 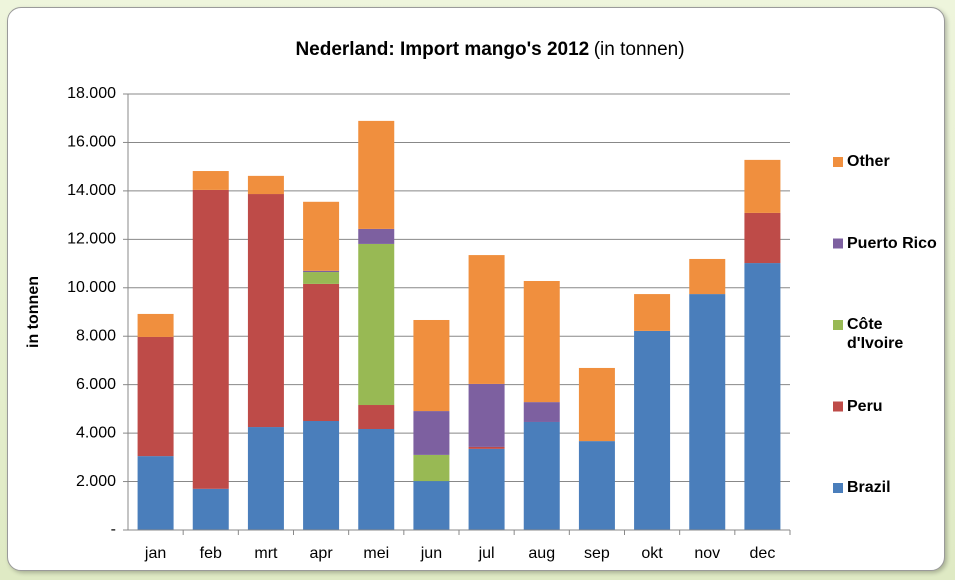 What do you see at coordinates (541, 553) in the screenshot?
I see `x-tick-label: aug` at bounding box center [541, 553].